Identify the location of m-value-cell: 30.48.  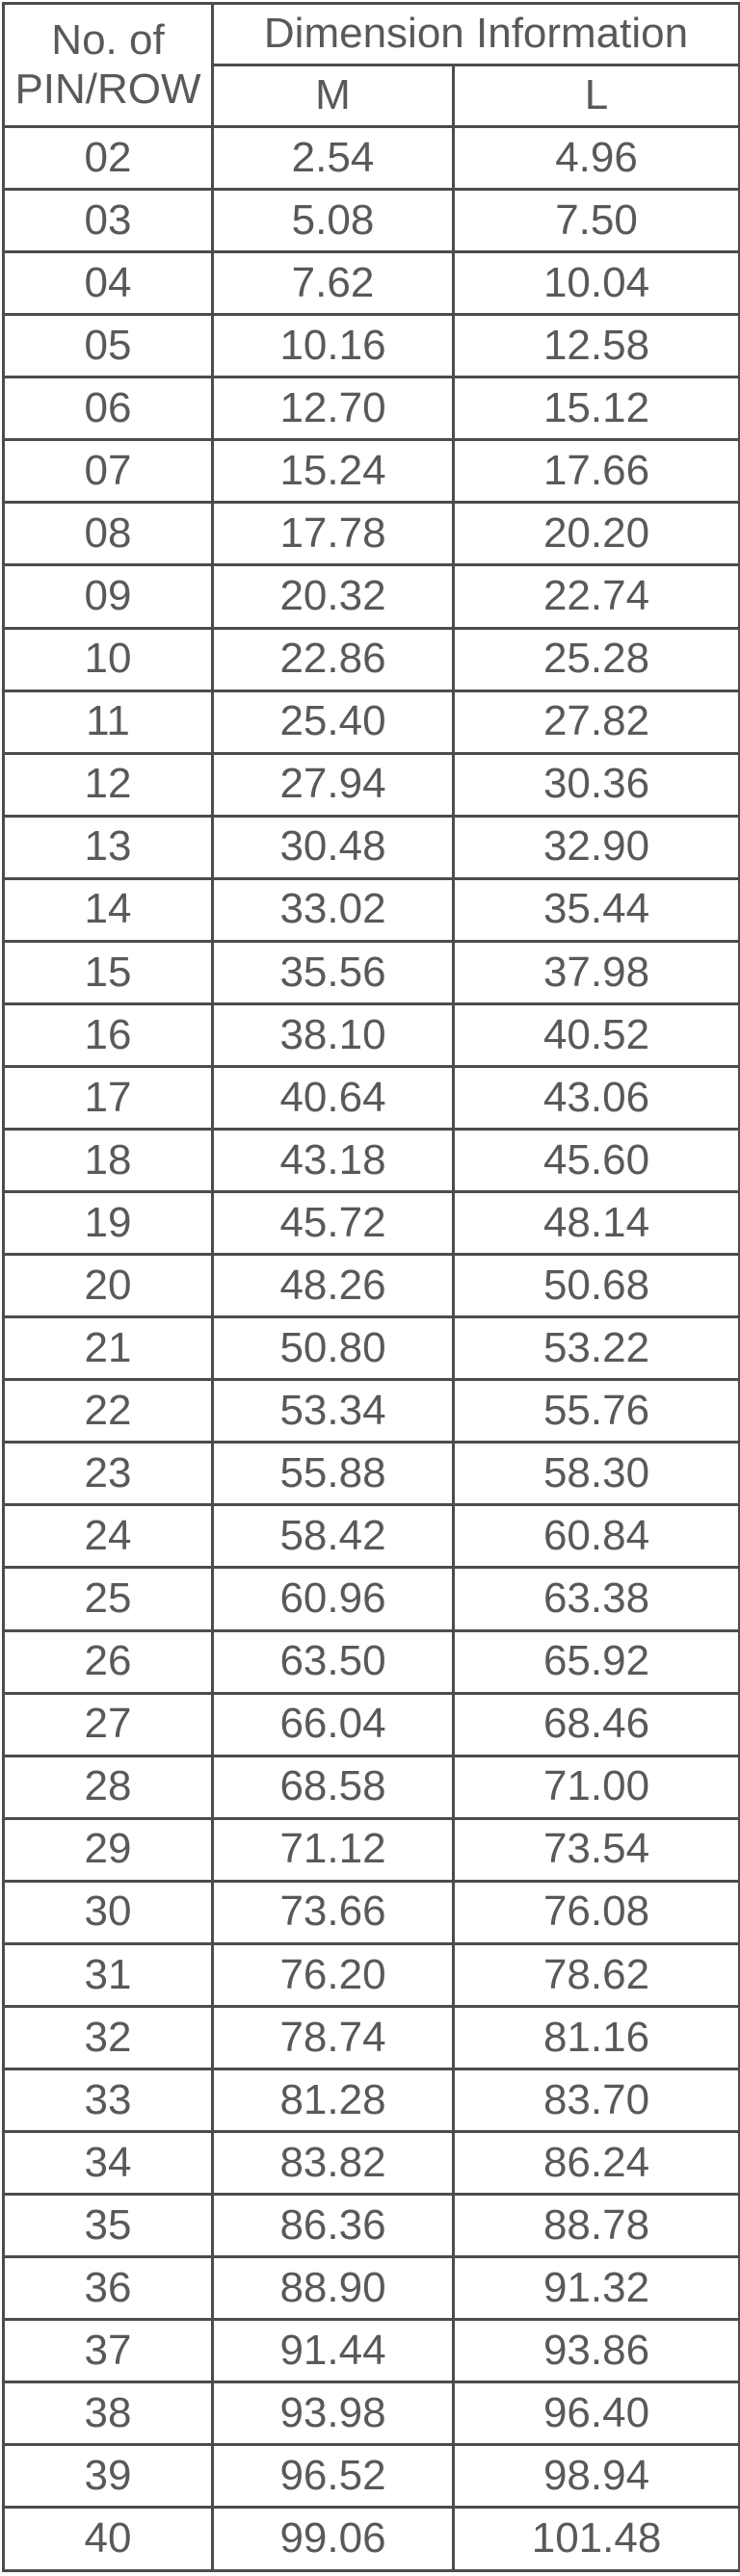
(333, 847).